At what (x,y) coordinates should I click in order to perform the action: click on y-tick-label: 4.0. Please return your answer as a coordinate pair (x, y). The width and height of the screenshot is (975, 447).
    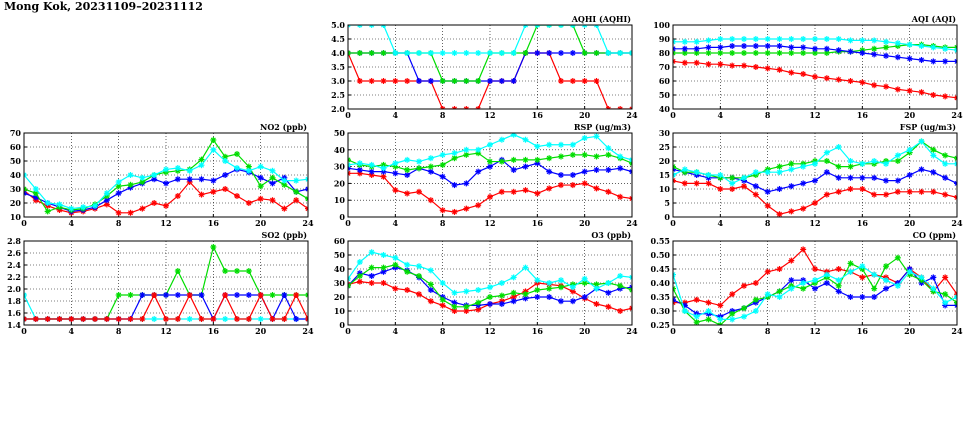
    Looking at the image, I should click on (338, 53).